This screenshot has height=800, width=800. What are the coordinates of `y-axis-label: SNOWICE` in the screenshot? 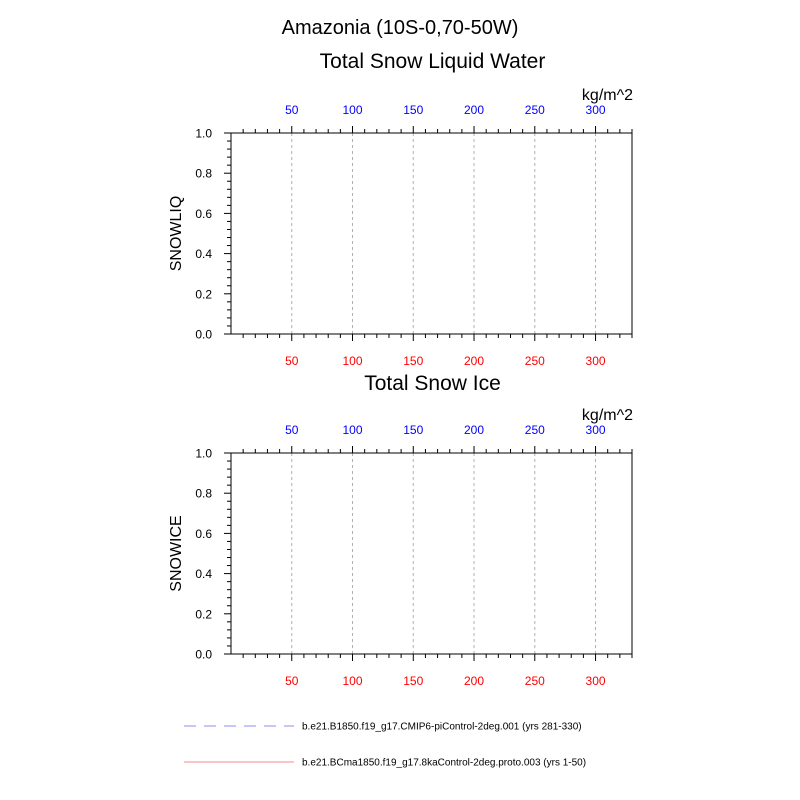 It's located at (176, 553).